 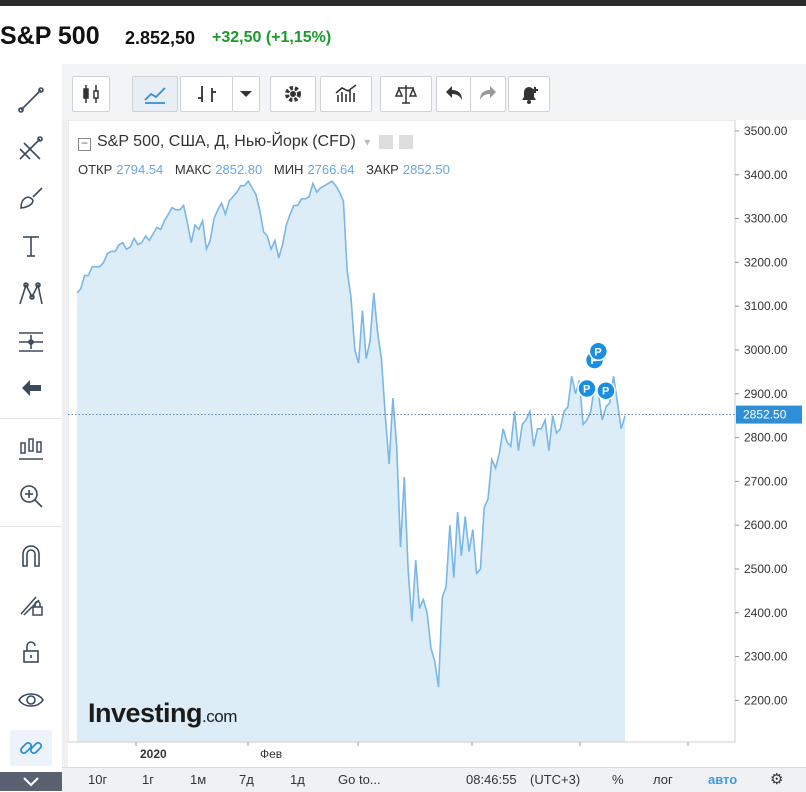 What do you see at coordinates (271, 754) in the screenshot?
I see `x-tick-label: Фев` at bounding box center [271, 754].